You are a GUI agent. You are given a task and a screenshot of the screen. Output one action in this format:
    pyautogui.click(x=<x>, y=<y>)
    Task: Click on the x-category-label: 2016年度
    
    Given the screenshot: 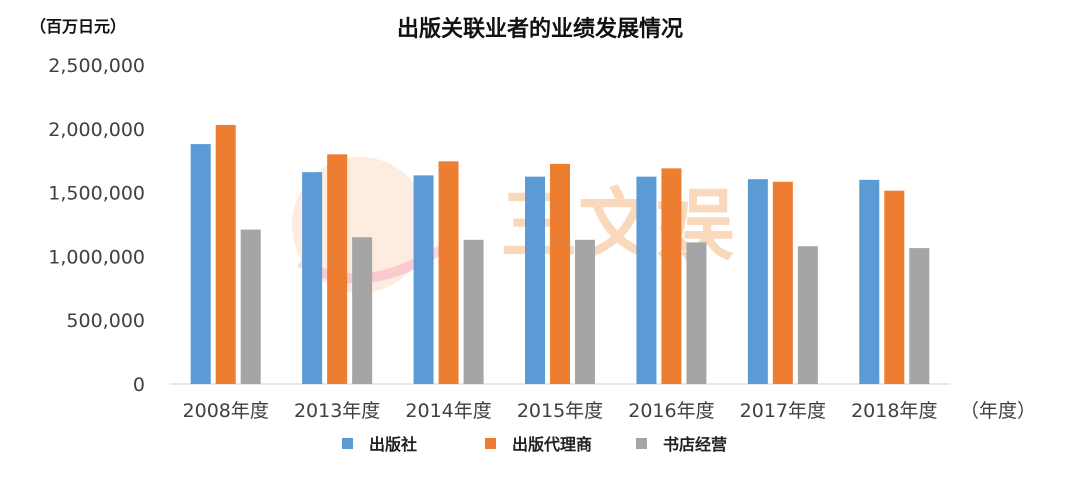 What is the action you would take?
    pyautogui.click(x=671, y=411)
    